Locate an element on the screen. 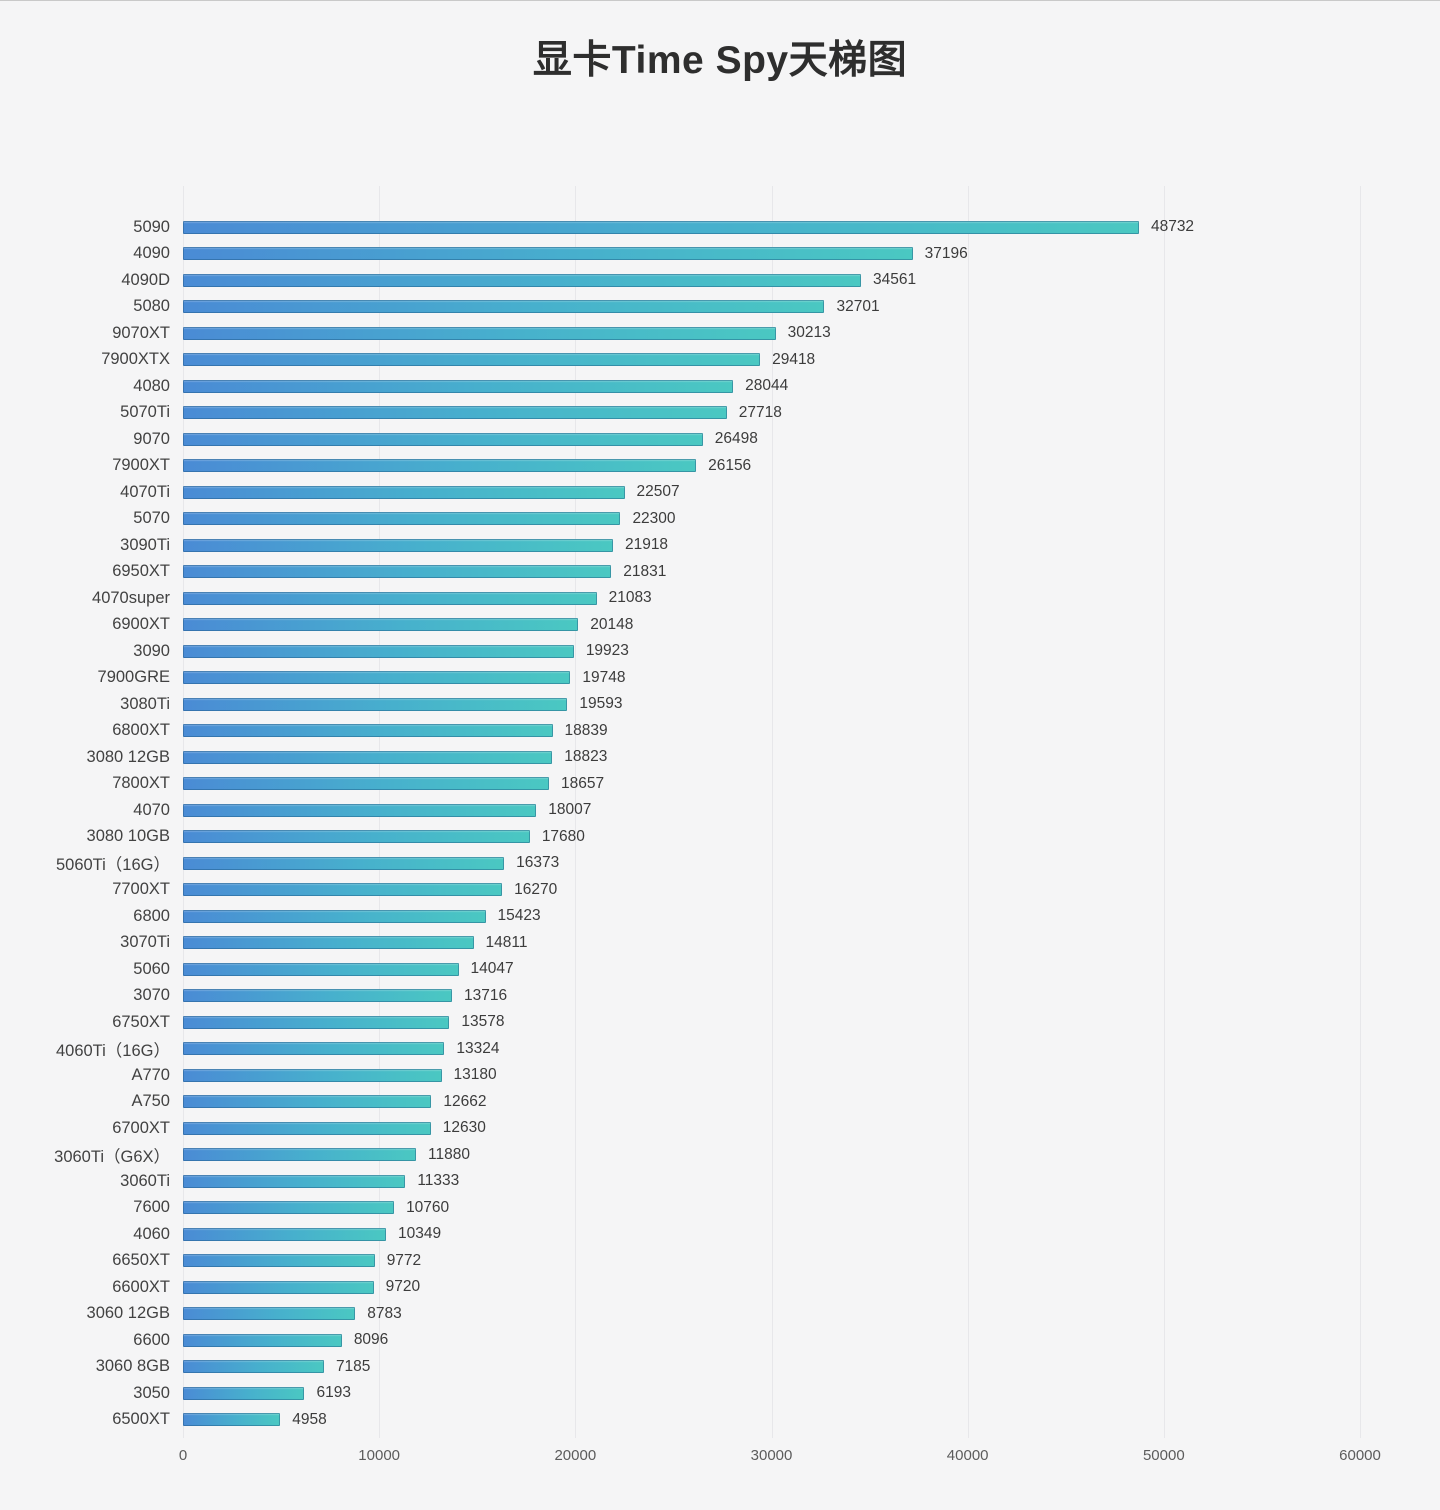 This screenshot has width=1440, height=1510. bar-row: 6500XT 4958 is located at coordinates (736, 1420).